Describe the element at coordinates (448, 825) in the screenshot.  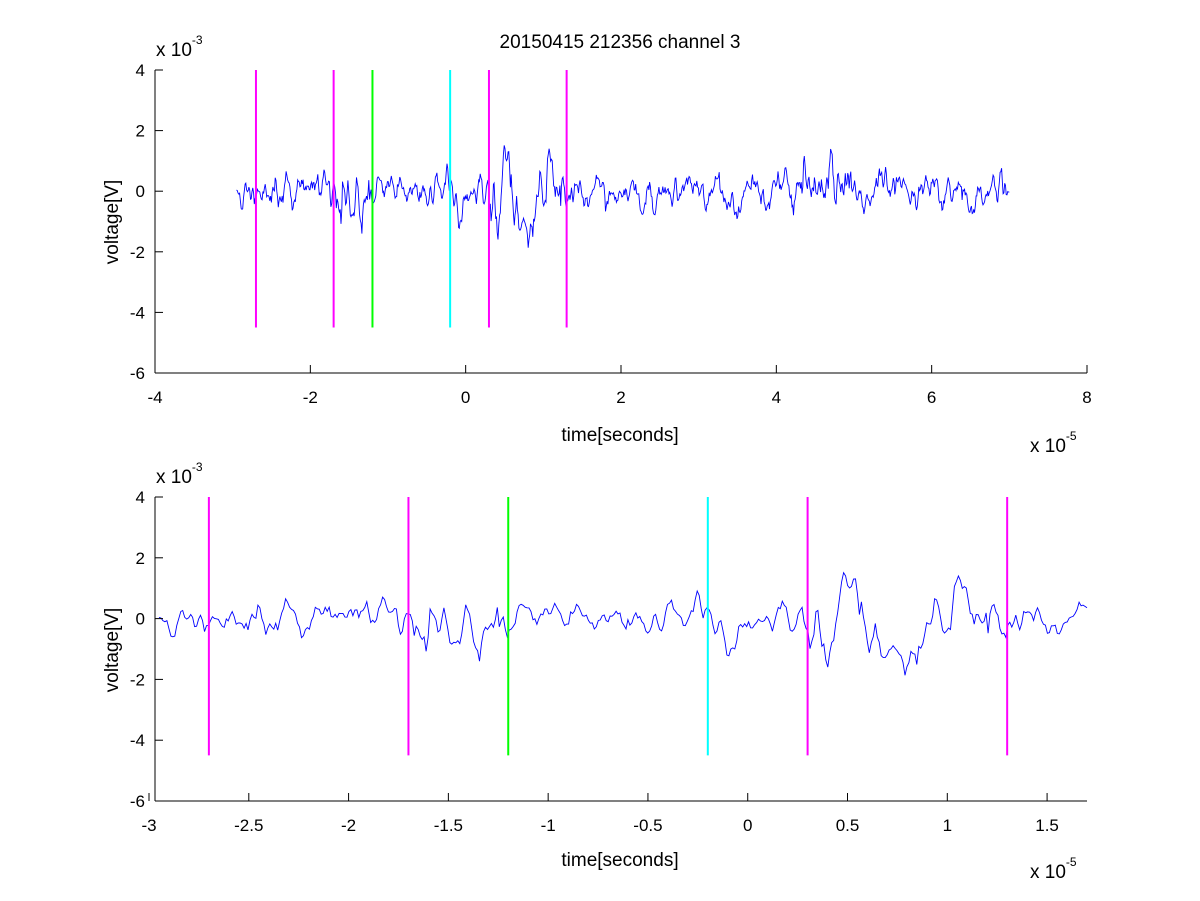
I see `x-tick-label: -1.5` at that location.